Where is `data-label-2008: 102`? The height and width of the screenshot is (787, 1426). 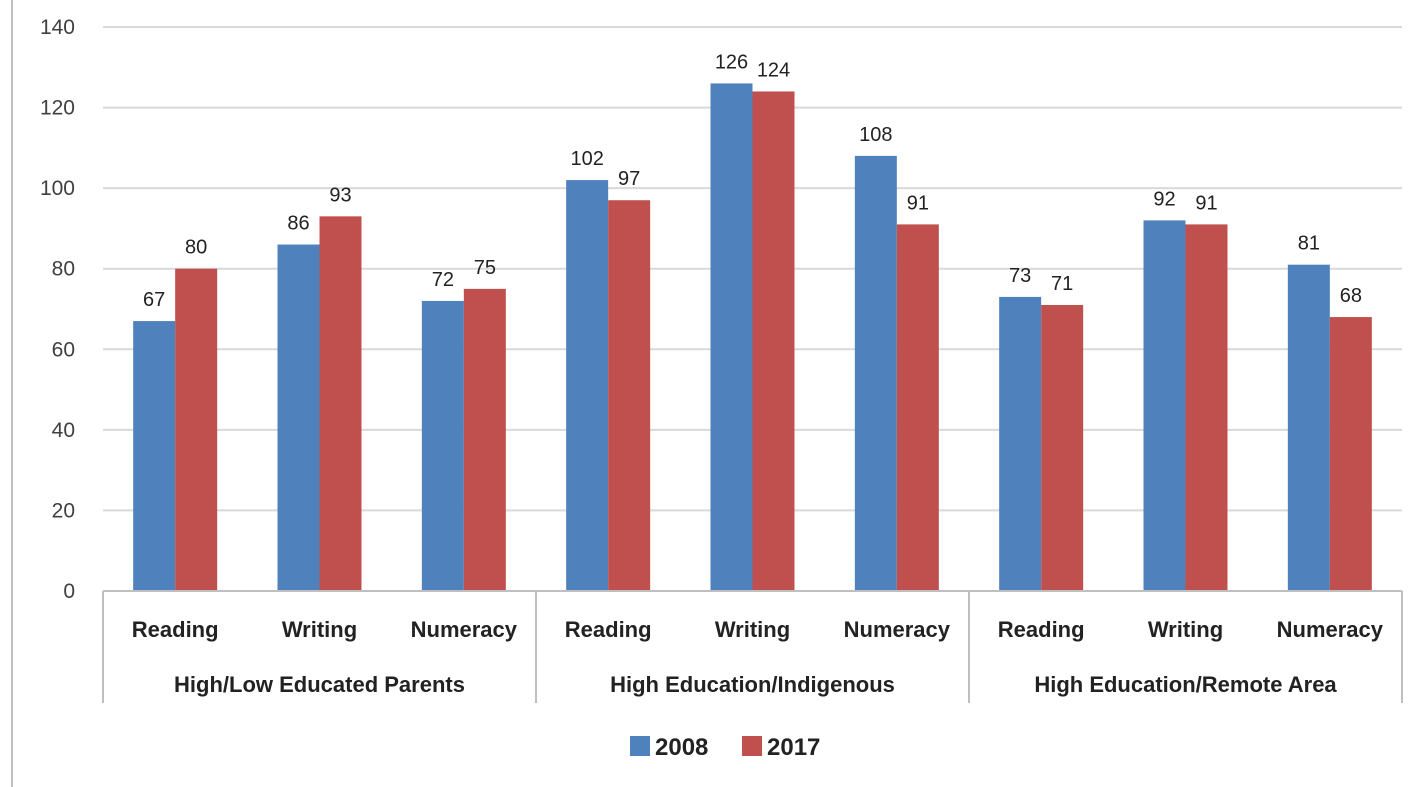 data-label-2008: 102 is located at coordinates (586, 159).